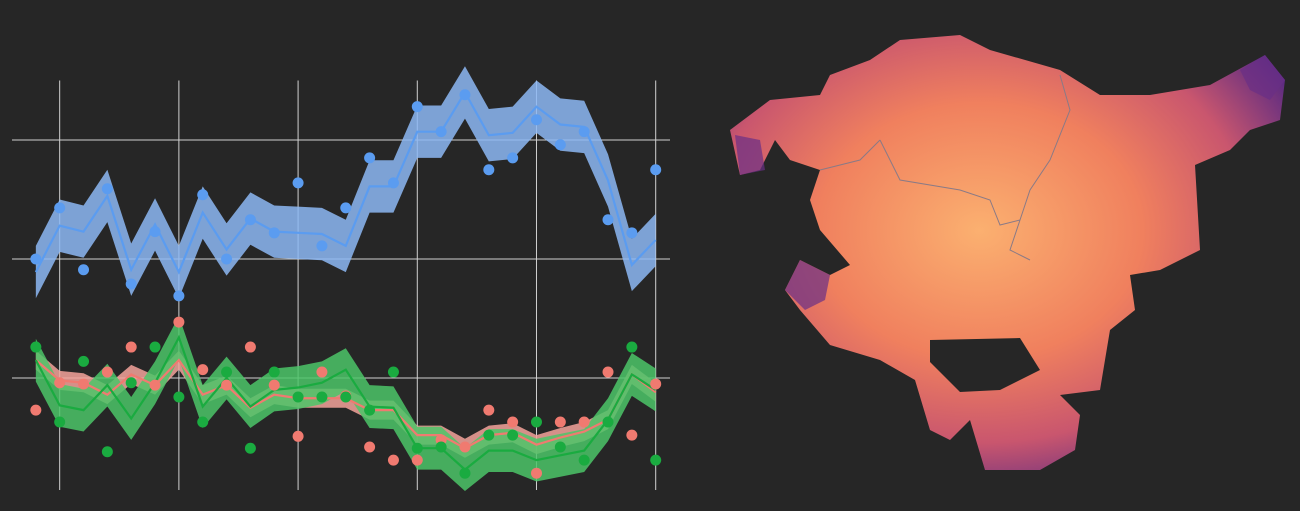  What do you see at coordinates (945, 167) in the screenshot?
I see `map-border` at bounding box center [945, 167].